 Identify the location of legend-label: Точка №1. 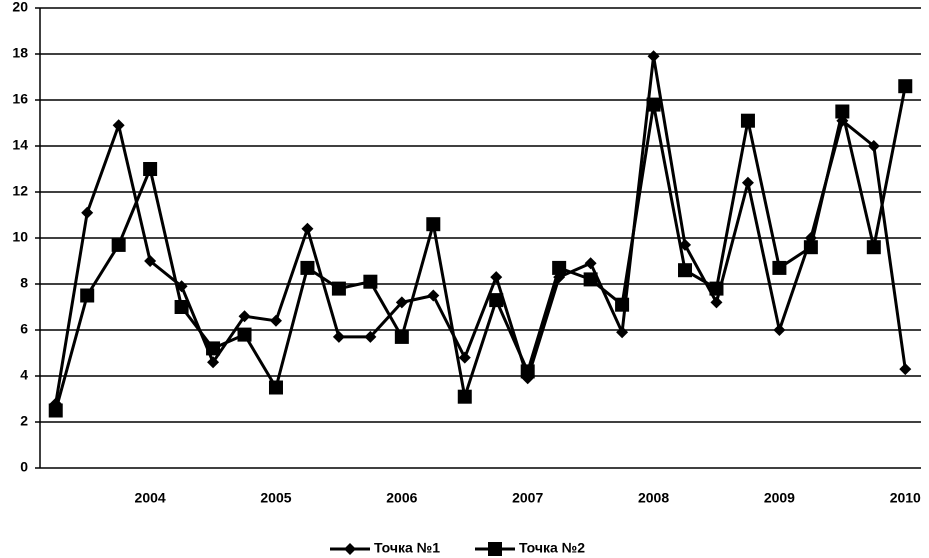
(407, 548).